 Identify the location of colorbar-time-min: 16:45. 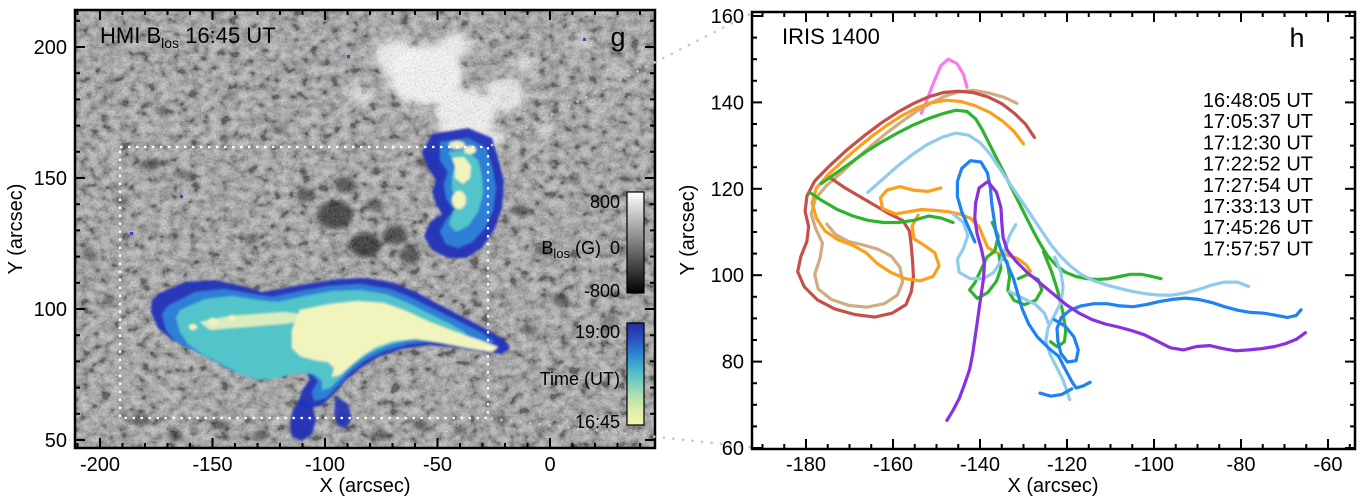
(597, 422).